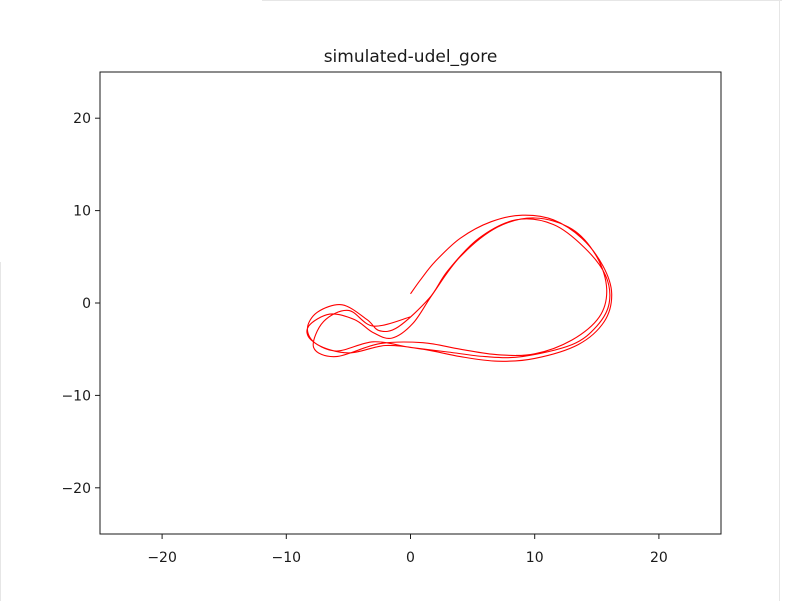 The image size is (800, 601). I want to click on trajectory-line, so click(459, 288).